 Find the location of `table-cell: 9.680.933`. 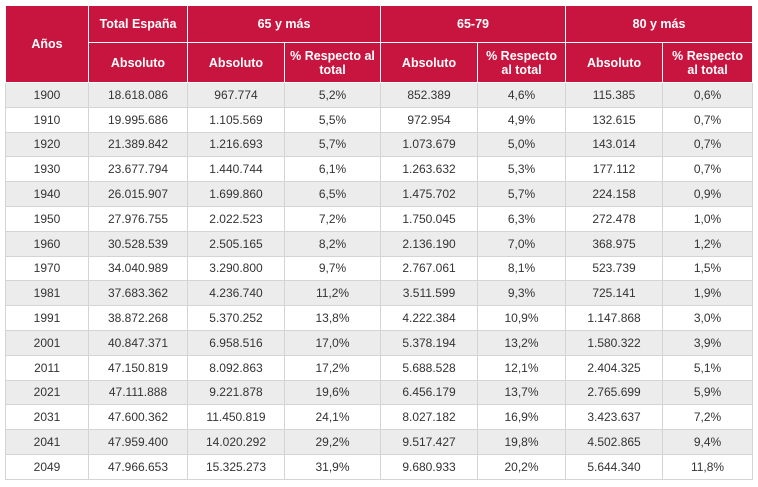

table-cell: 9.680.933 is located at coordinates (429, 466).